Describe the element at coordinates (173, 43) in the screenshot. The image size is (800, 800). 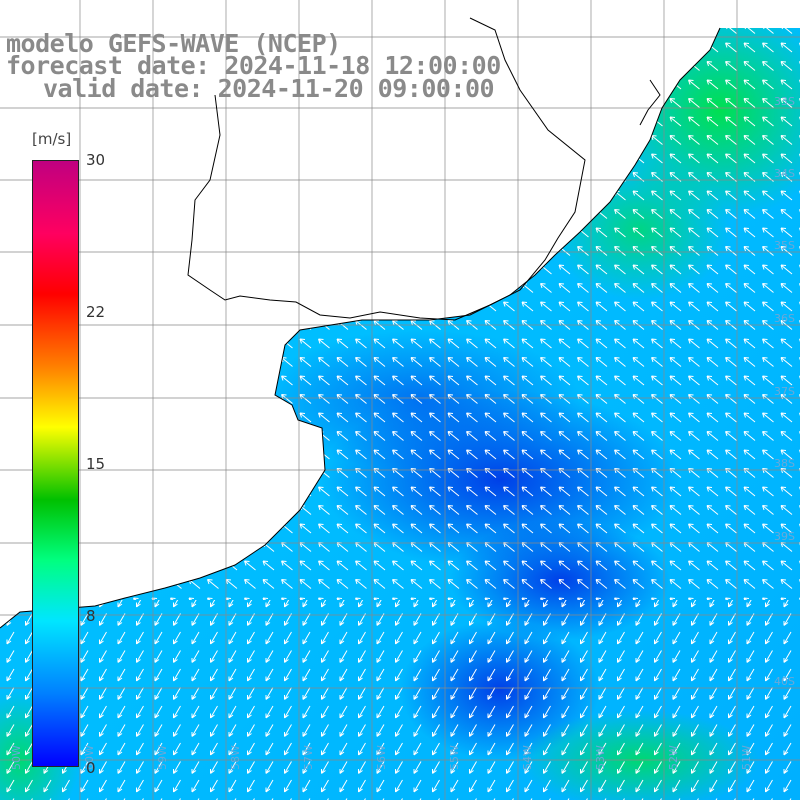
I see `model-title: modelo GEFS-WAVE (NCEP)` at that location.